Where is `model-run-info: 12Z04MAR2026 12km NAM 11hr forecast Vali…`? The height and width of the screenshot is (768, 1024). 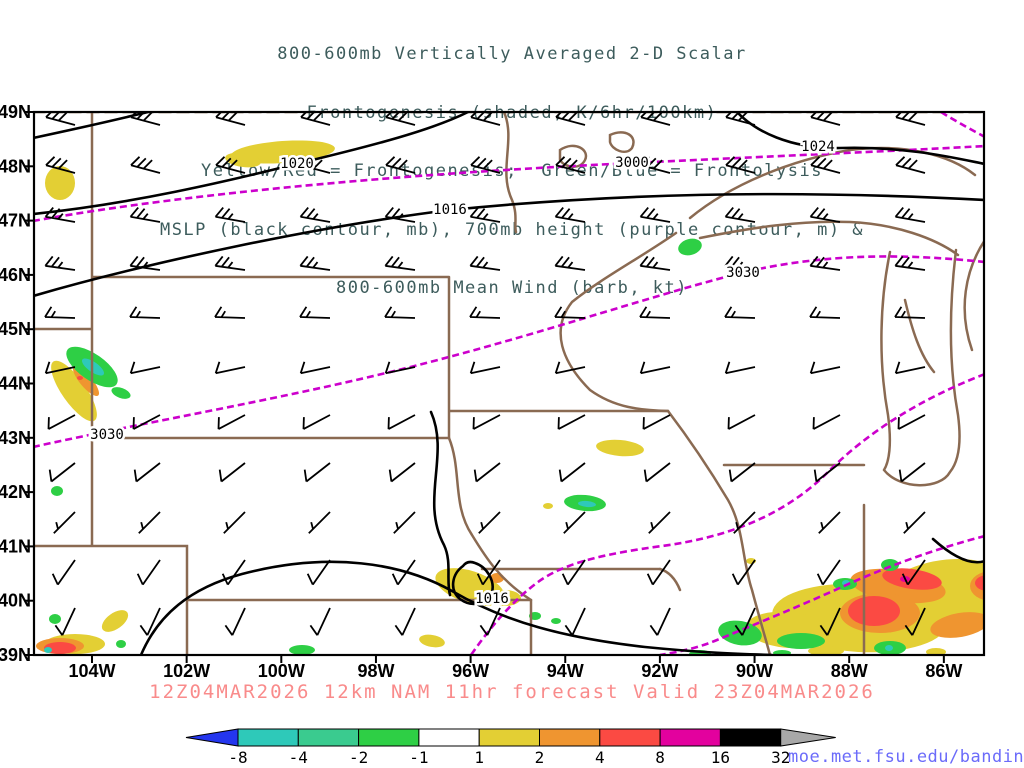 model-run-info: 12Z04MAR2026 12km NAM 11hr forecast Vali… is located at coordinates (512, 692).